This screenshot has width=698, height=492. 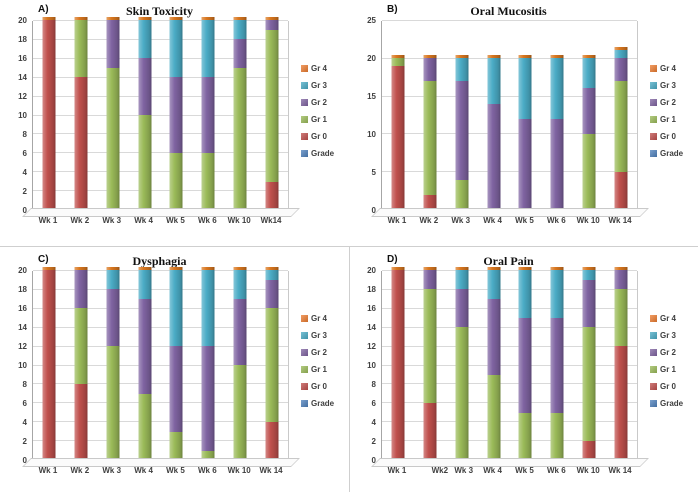 What do you see at coordinates (24, 191) in the screenshot?
I see `y-tick-label: 2` at bounding box center [24, 191].